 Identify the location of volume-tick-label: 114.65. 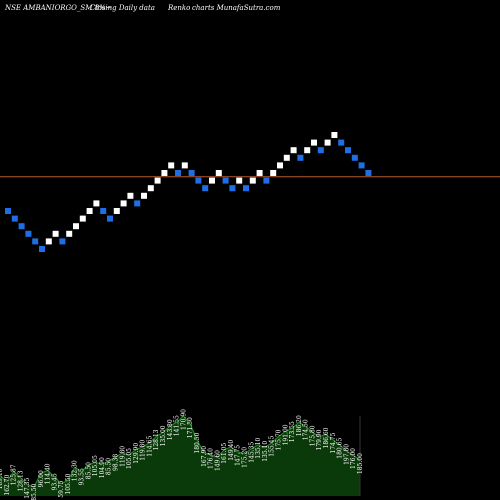
(149, 446).